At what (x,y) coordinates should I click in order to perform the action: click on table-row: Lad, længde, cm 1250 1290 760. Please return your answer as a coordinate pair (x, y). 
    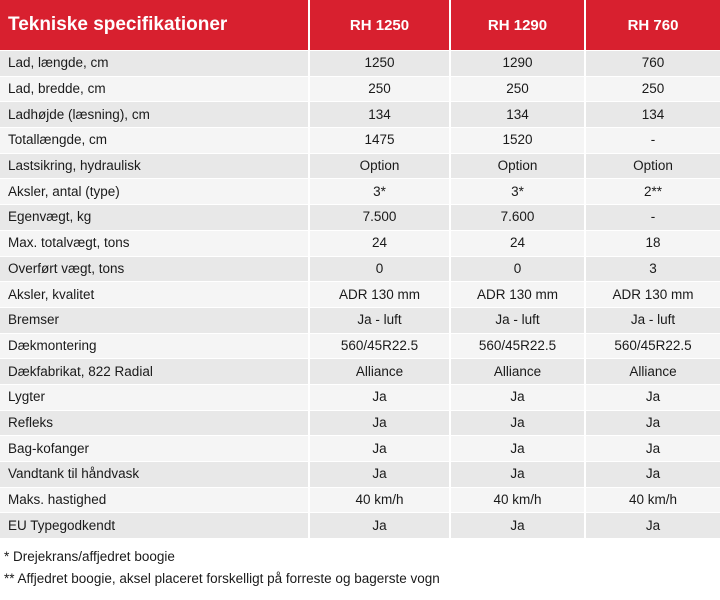
    Looking at the image, I should click on (360, 63).